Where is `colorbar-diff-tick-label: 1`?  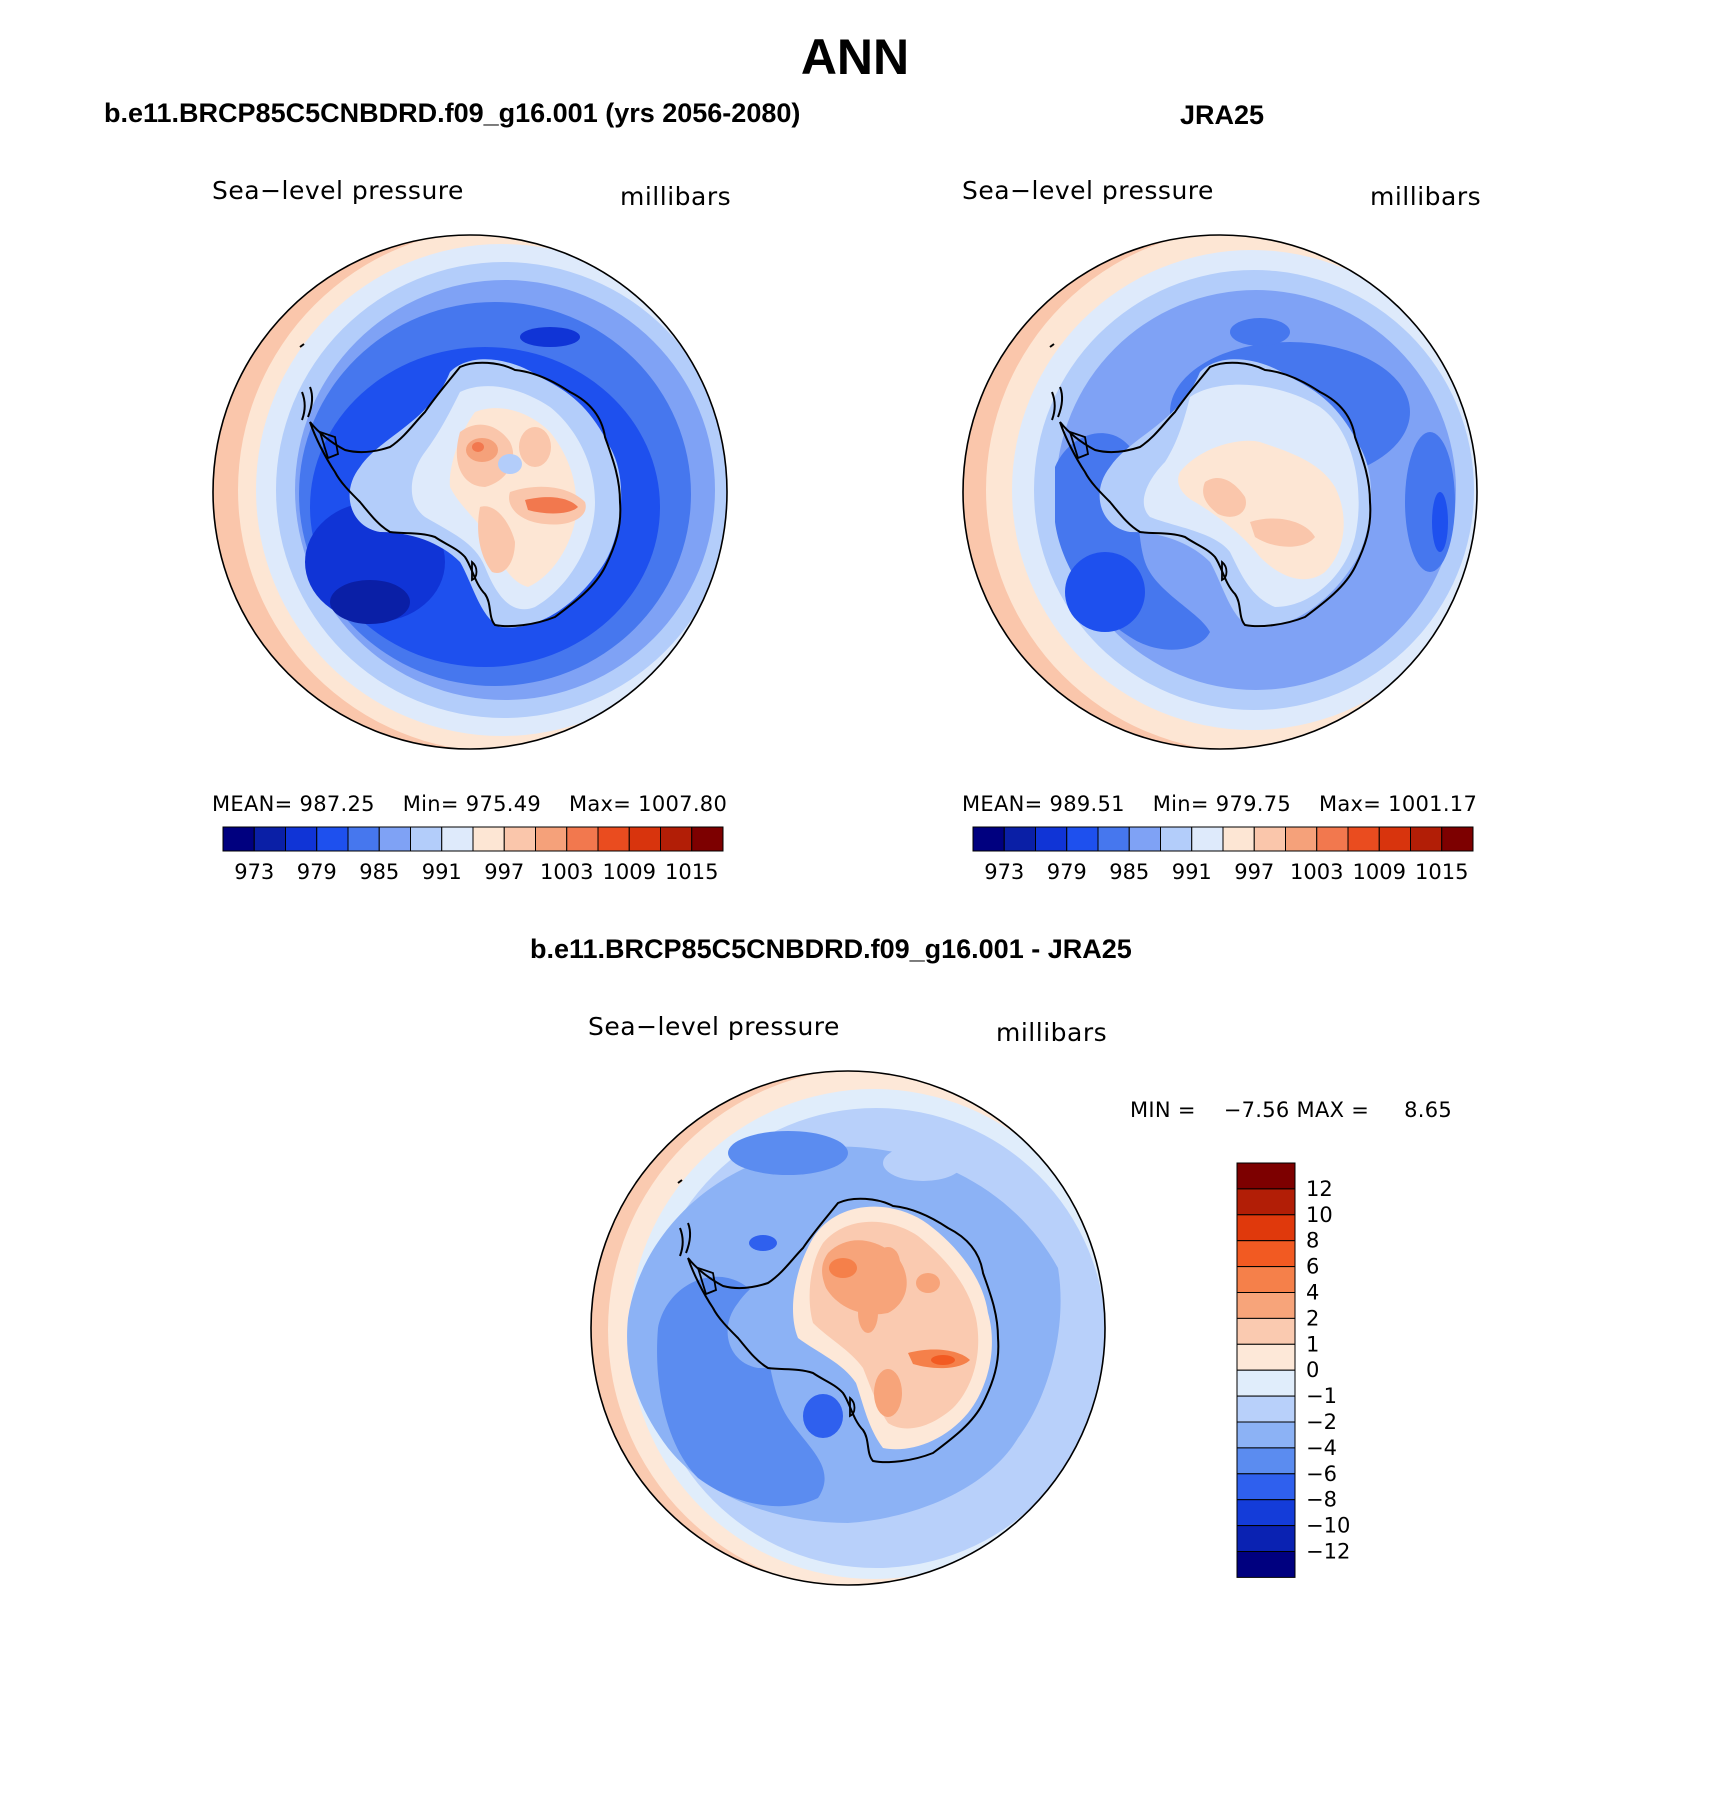
colorbar-diff-tick-label: 1 is located at coordinates (1312, 1344).